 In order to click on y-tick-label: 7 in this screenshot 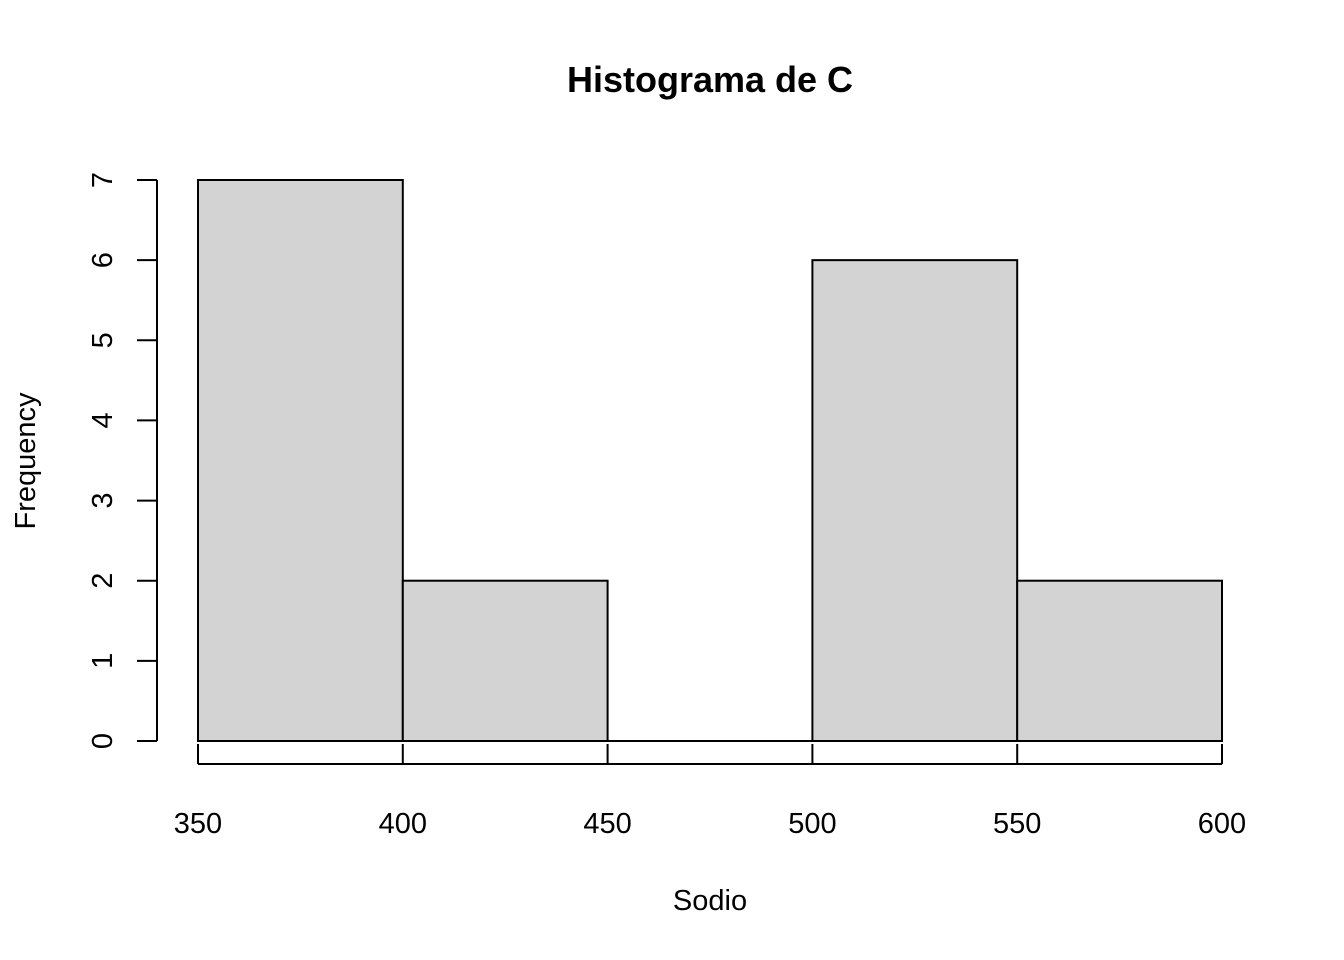, I will do `click(103, 180)`.